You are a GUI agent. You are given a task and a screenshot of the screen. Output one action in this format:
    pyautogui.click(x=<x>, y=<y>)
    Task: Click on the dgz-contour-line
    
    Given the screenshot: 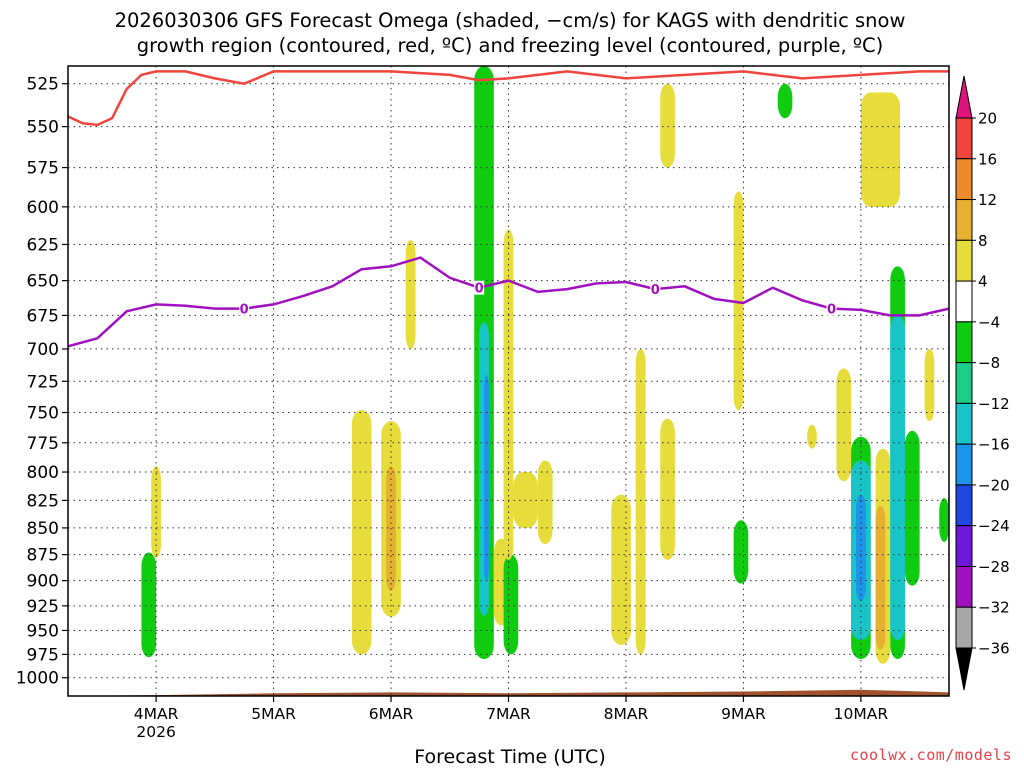 What is the action you would take?
    pyautogui.click(x=508, y=98)
    